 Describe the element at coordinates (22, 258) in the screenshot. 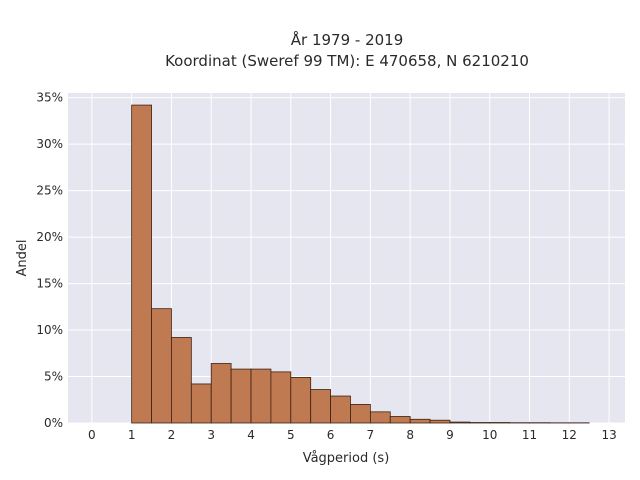

I see `y-axis-label: Andel` at that location.